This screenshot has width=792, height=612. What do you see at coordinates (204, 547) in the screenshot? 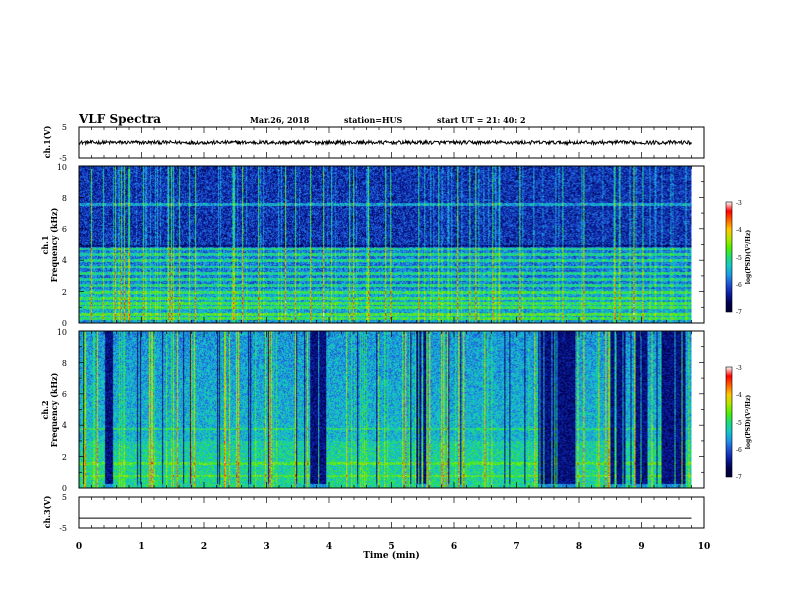
I see `xtick-2: 2` at bounding box center [204, 547].